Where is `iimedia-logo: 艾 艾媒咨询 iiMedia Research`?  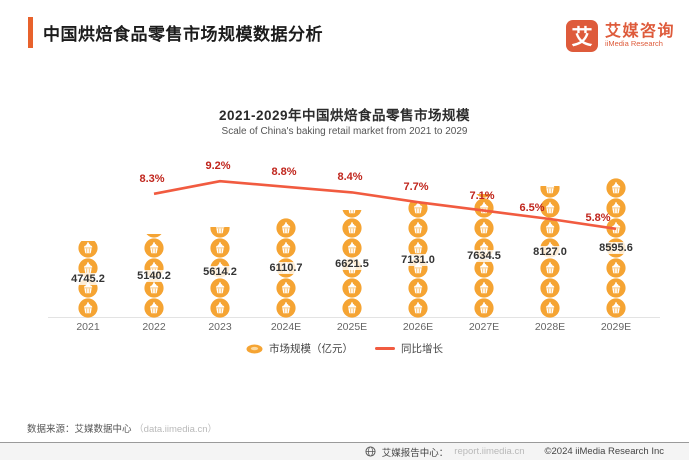 iimedia-logo: 艾 艾媒咨询 iiMedia Research is located at coordinates (620, 36).